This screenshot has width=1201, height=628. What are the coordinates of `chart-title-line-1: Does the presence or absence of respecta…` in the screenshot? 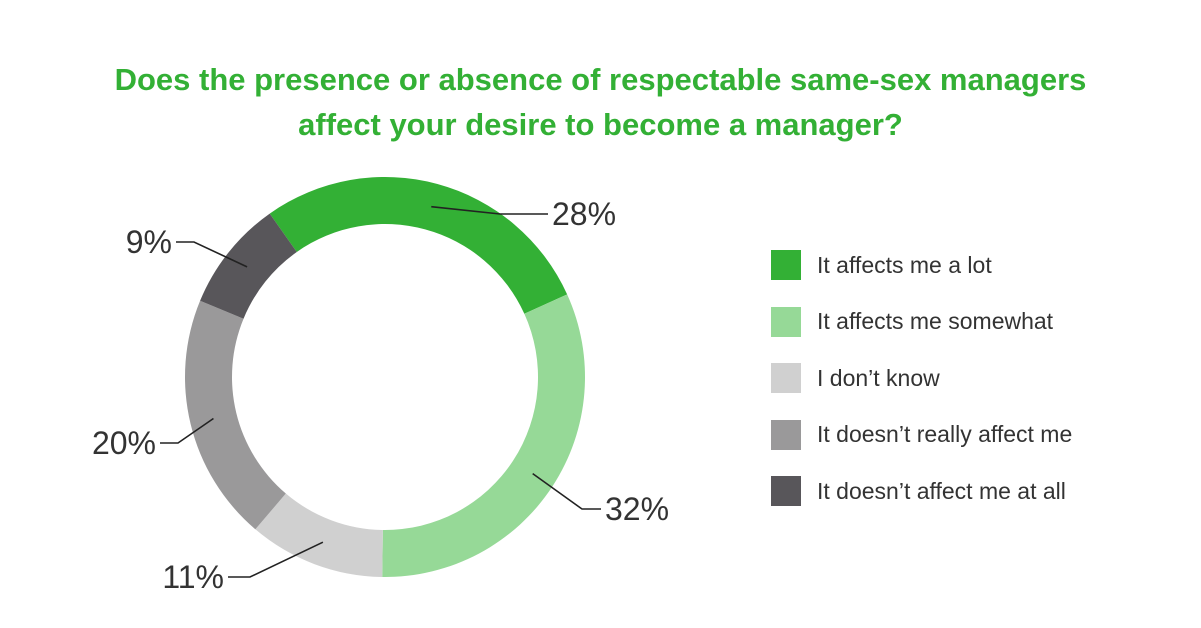 It's located at (600, 79).